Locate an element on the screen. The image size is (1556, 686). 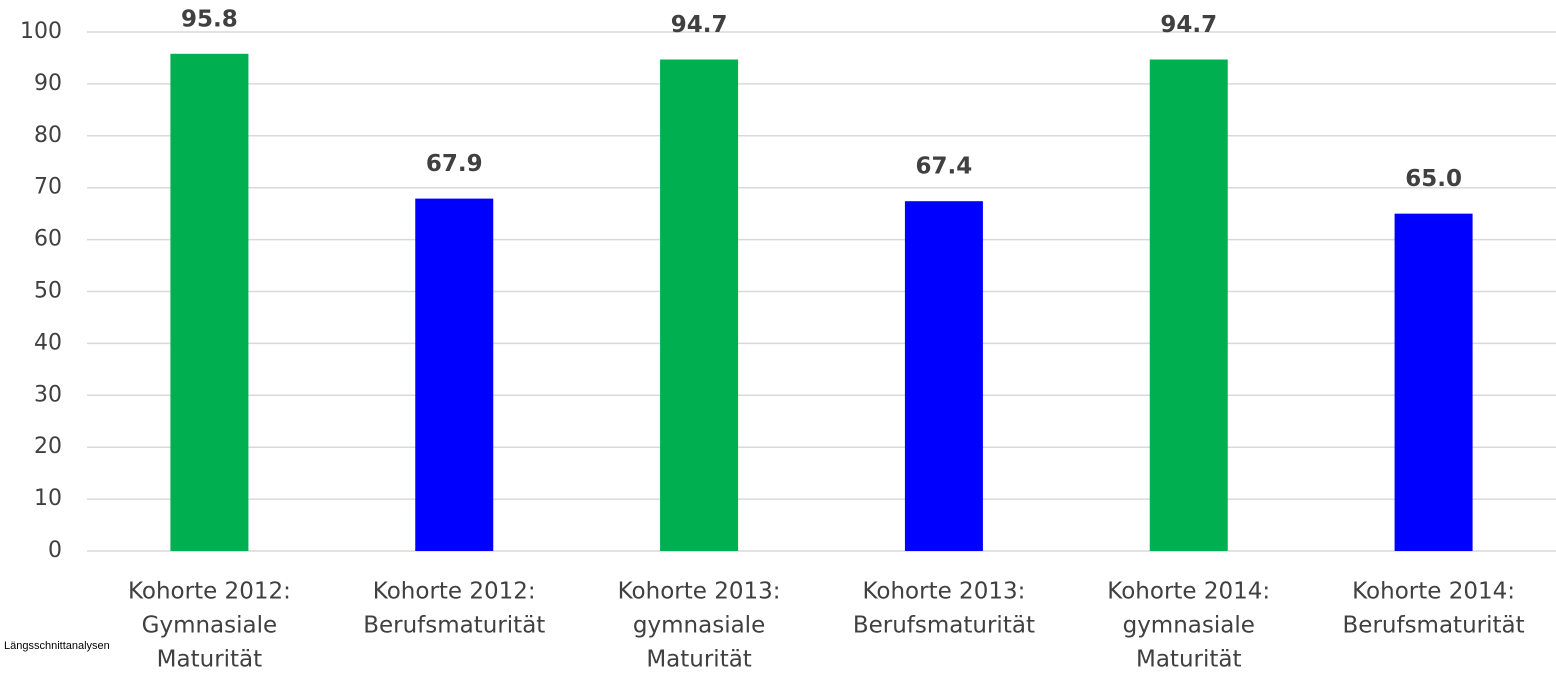
y-tick-label: 40 is located at coordinates (48, 342).